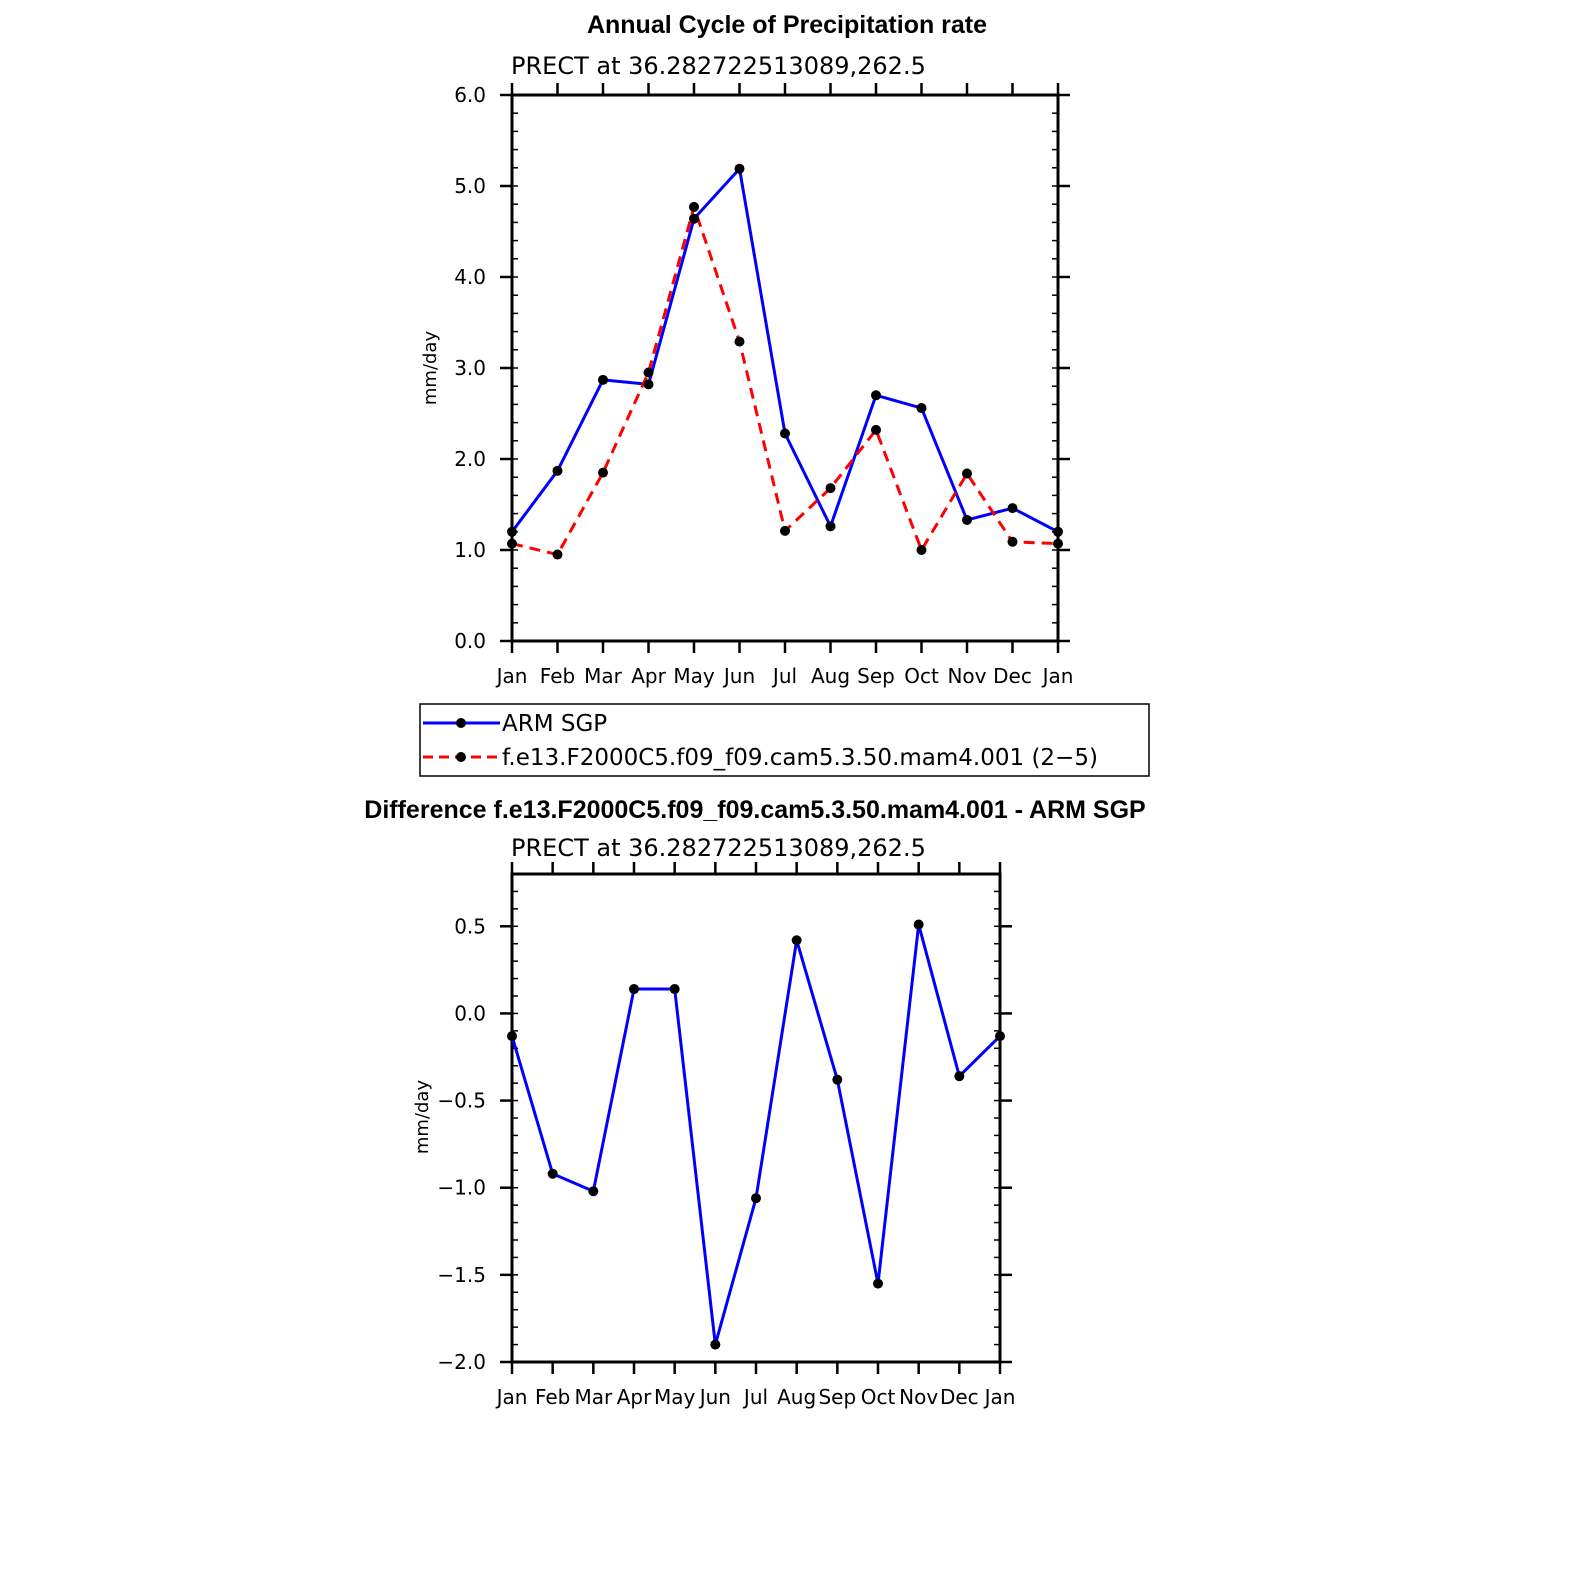 This screenshot has width=1574, height=1574. What do you see at coordinates (461, 1101) in the screenshot?
I see `chart2-y-tick-label: −0.5` at bounding box center [461, 1101].